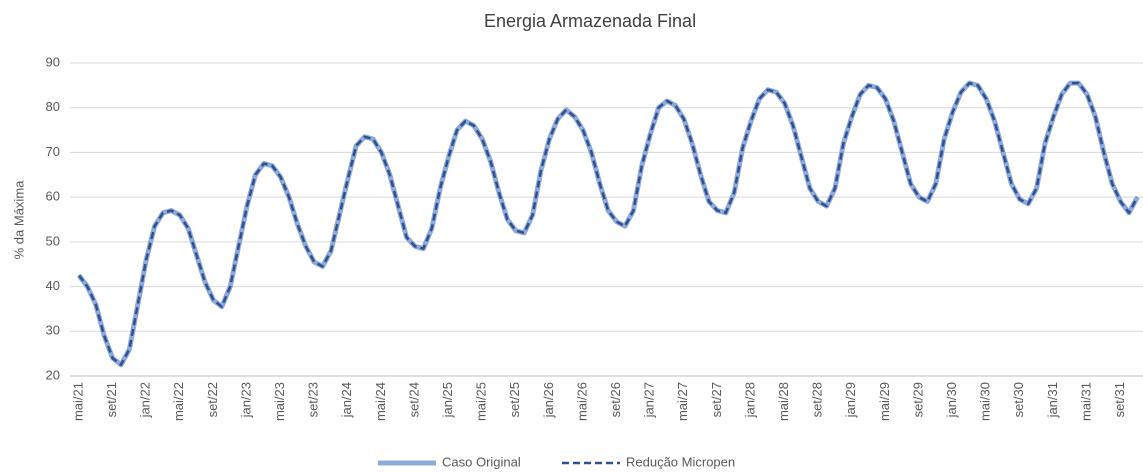  Describe the element at coordinates (413, 399) in the screenshot. I see `x-tick-label: set/24` at that location.